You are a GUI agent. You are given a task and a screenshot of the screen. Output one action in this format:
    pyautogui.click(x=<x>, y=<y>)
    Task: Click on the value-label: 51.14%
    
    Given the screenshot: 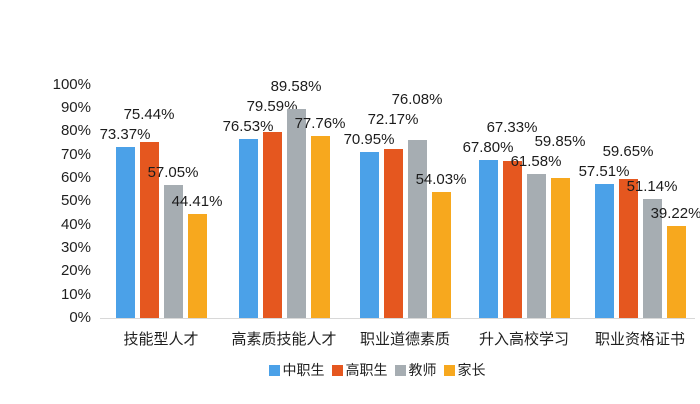 What is the action you would take?
    pyautogui.click(x=652, y=186)
    